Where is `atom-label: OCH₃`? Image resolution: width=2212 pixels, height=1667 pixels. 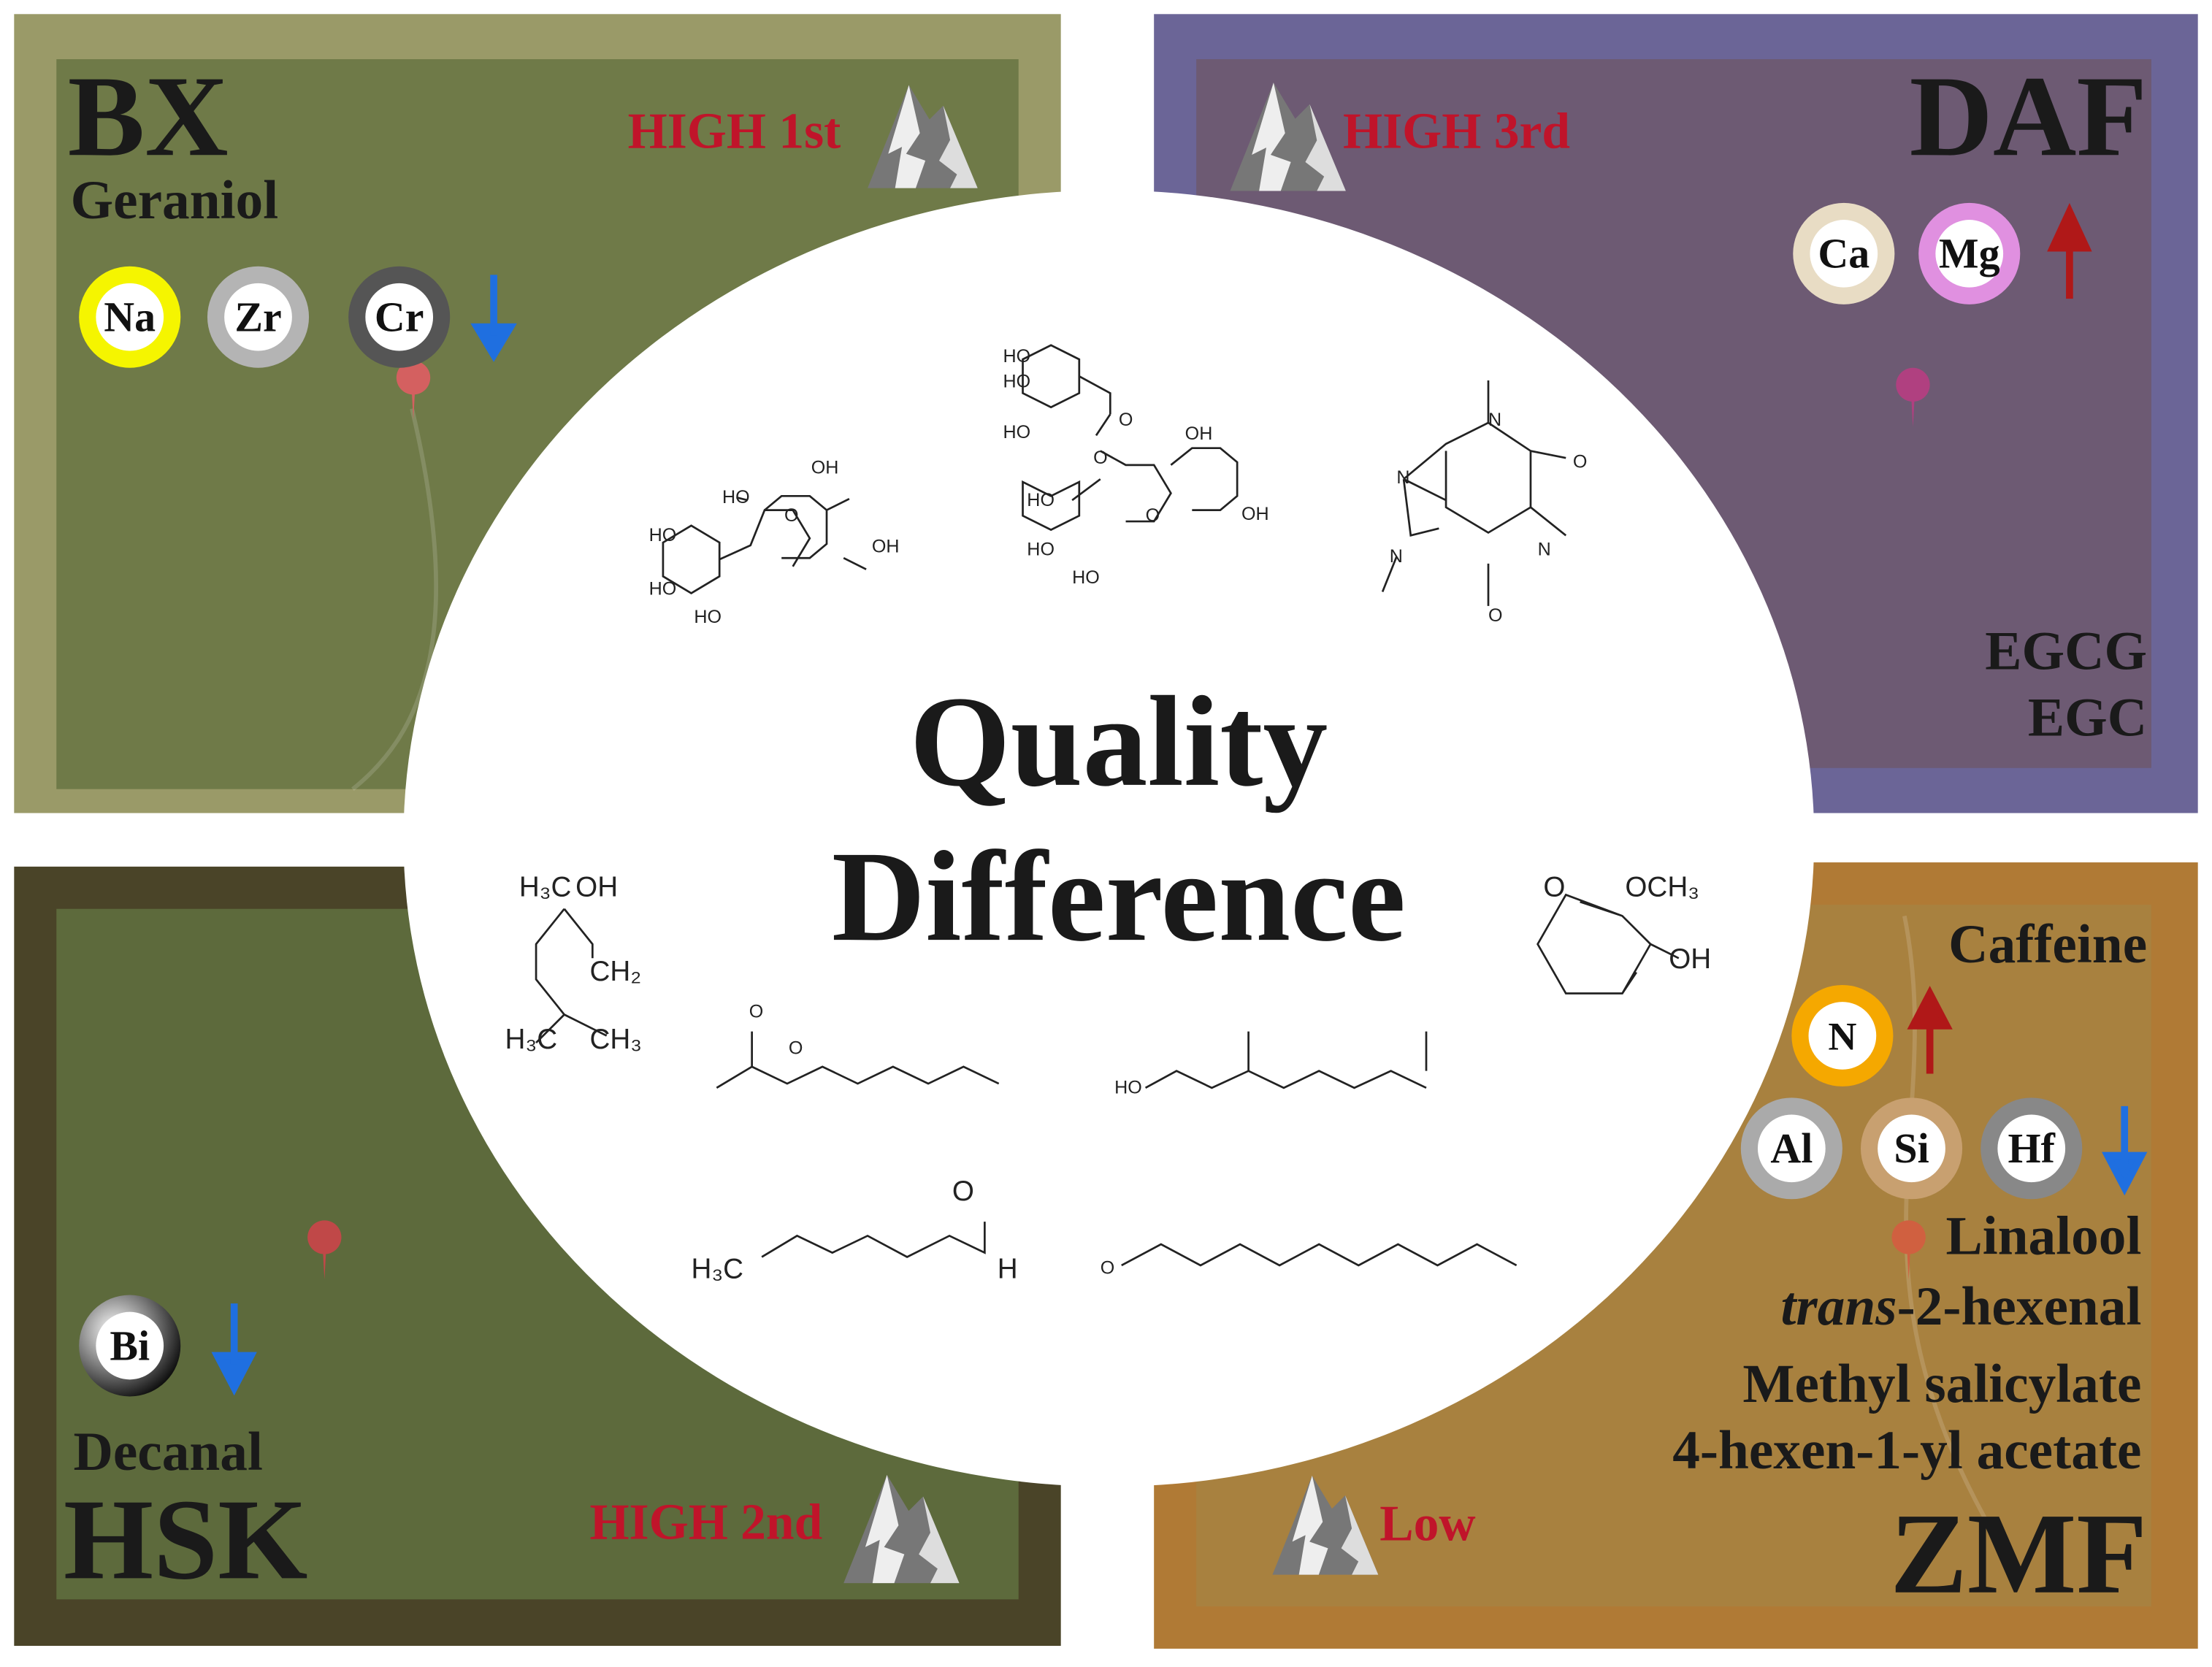 atom-label: OCH₃ is located at coordinates (1662, 887).